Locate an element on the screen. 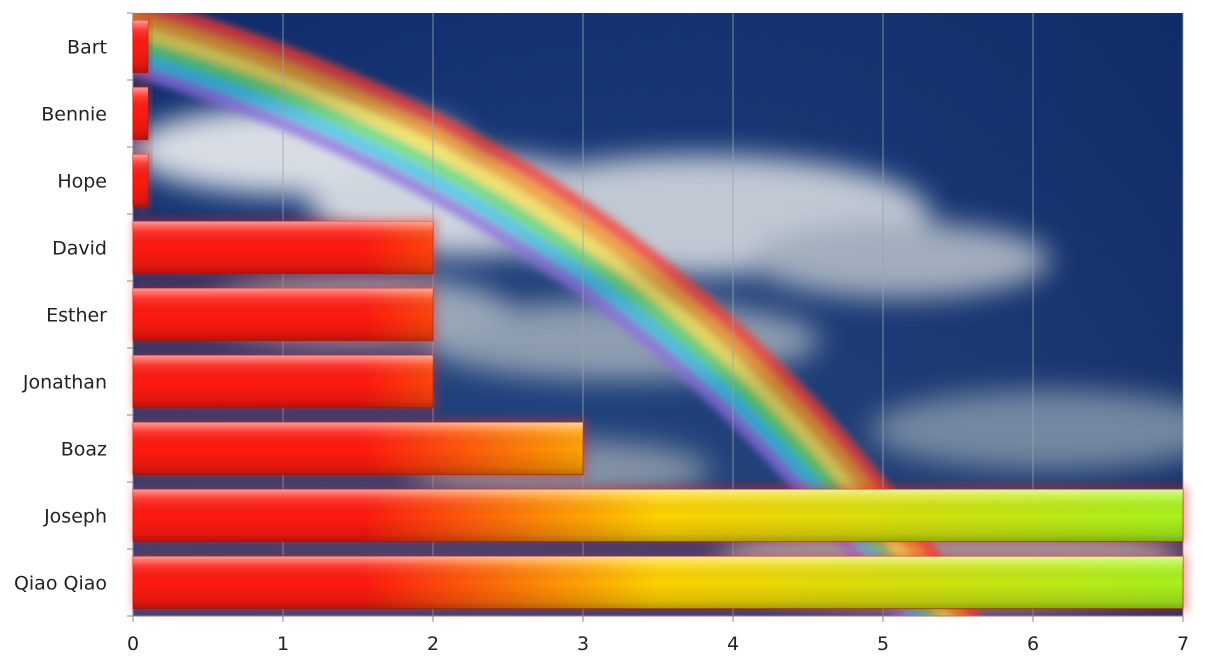  bar-bart is located at coordinates (142, 46).